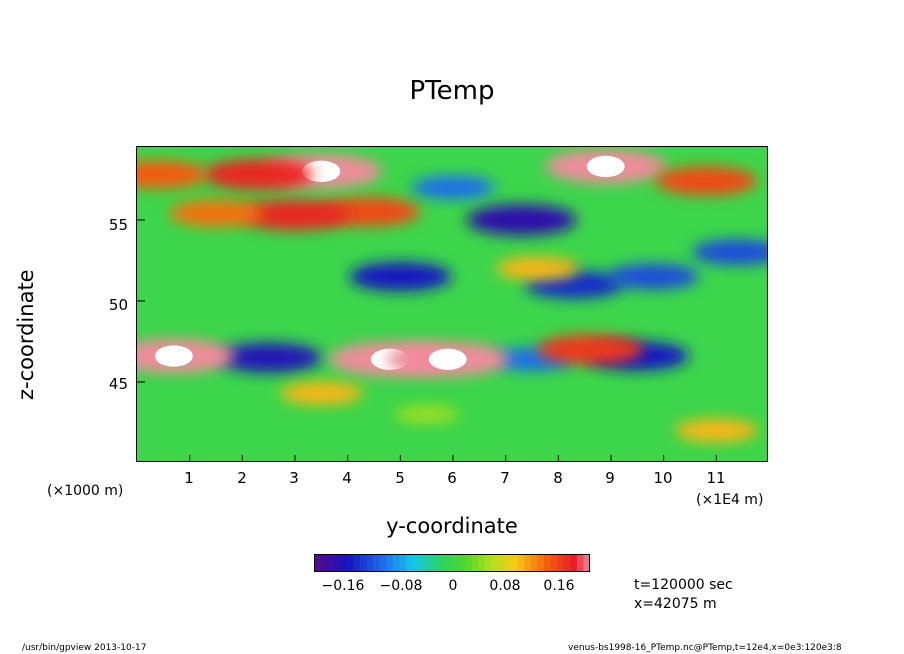  I want to click on x-tick-6: 6, so click(452, 478).